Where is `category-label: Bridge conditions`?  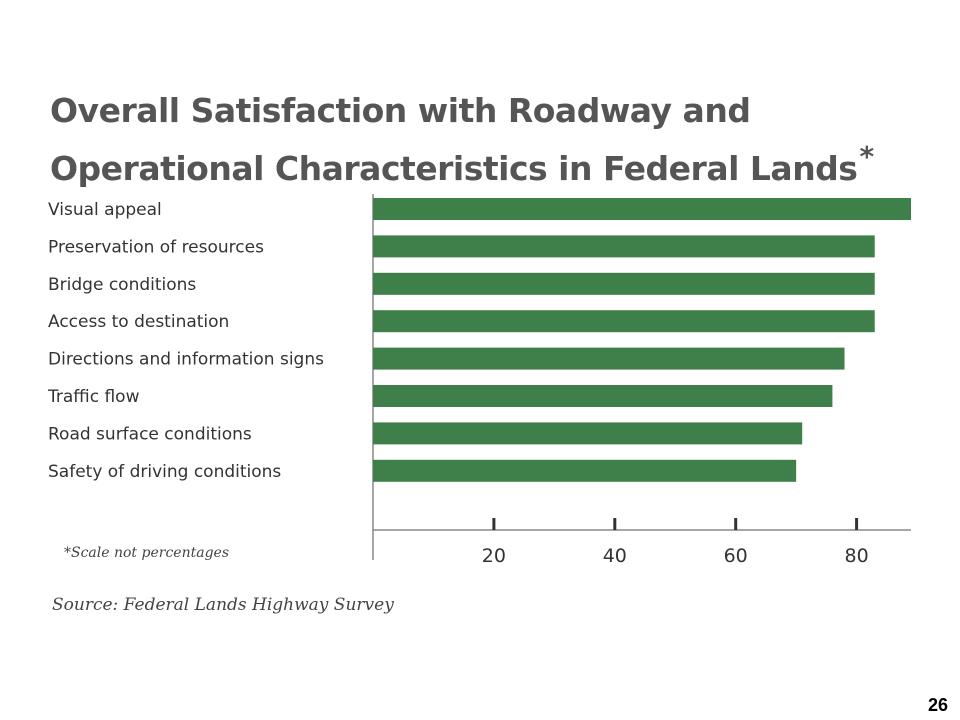
category-label: Bridge conditions is located at coordinates (122, 285).